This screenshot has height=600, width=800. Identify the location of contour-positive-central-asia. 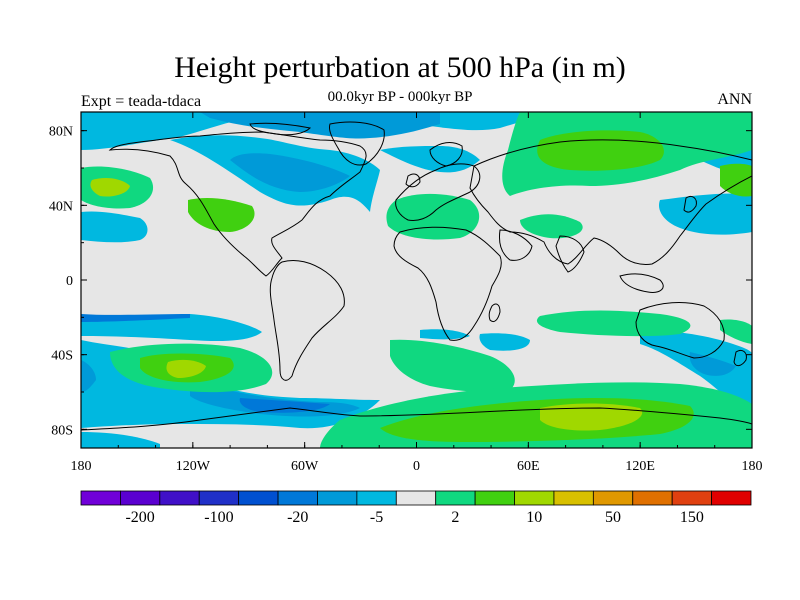
(551, 226).